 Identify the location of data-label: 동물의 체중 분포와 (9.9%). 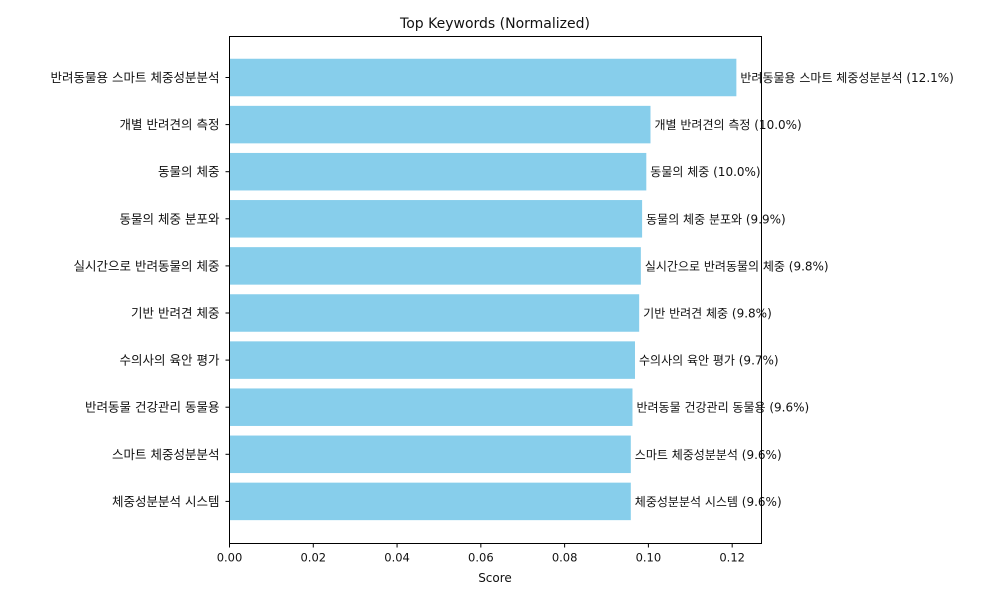
(716, 219).